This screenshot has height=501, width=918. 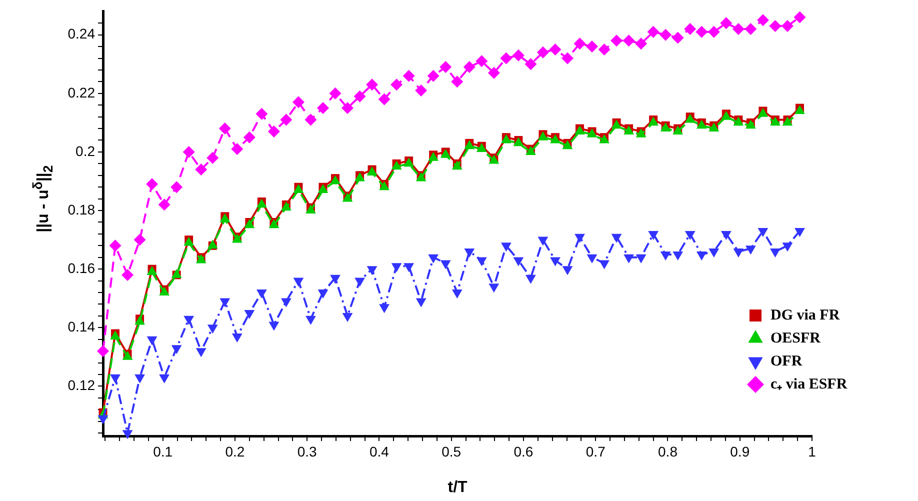 I want to click on y-tick-label: 0.2, so click(x=86, y=150).